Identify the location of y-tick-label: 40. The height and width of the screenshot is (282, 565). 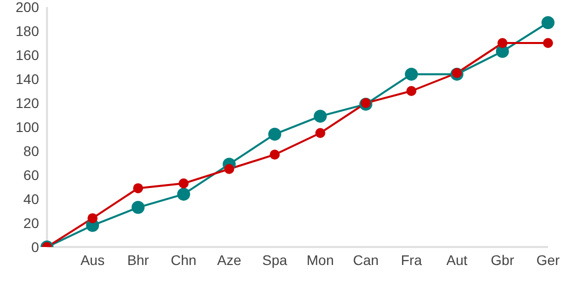
(31, 198).